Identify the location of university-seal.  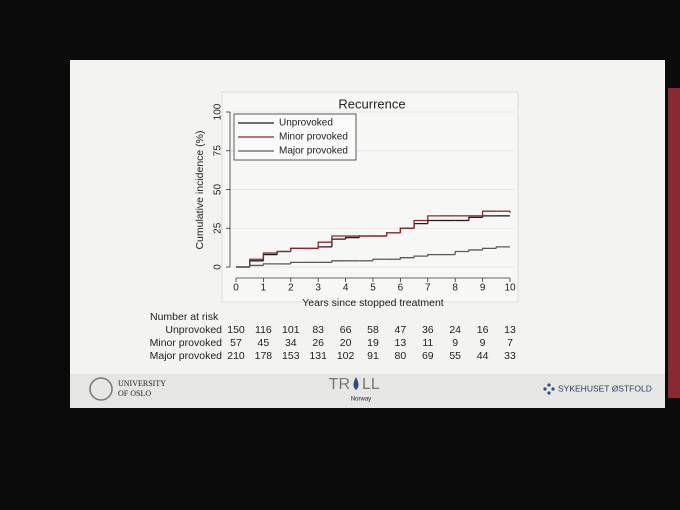
(101, 389).